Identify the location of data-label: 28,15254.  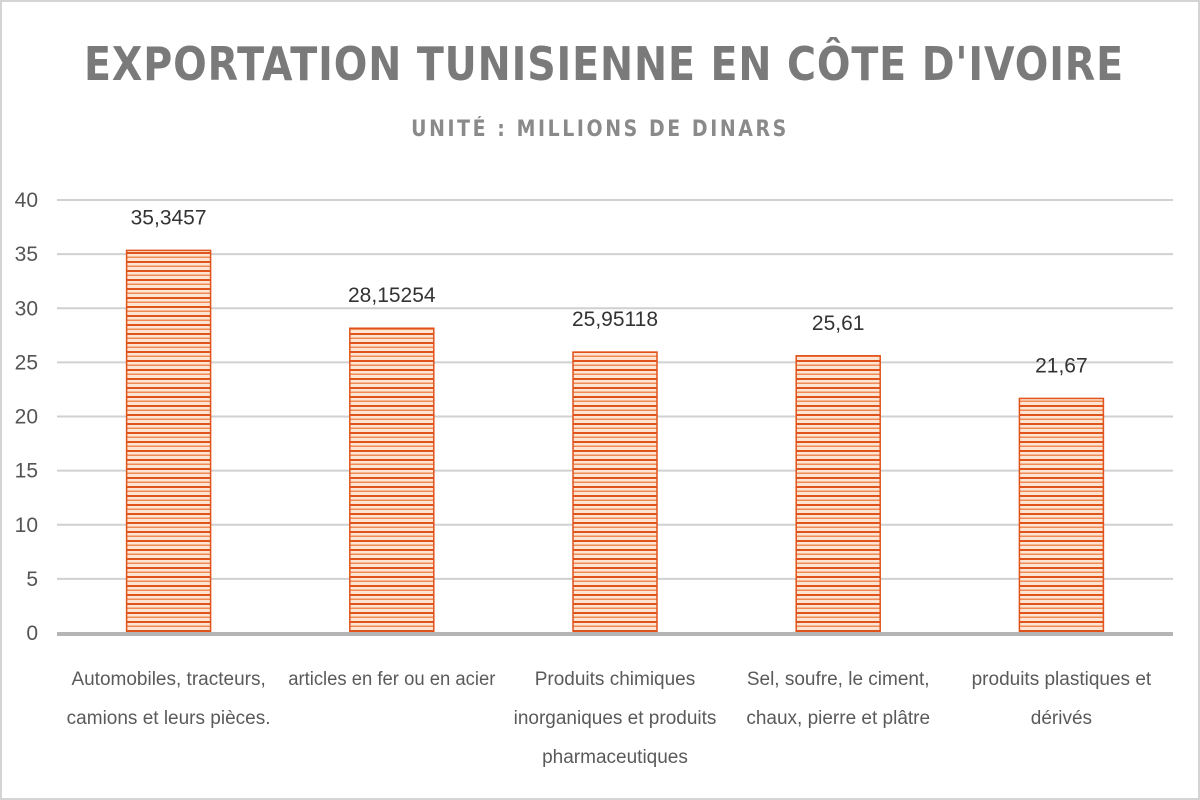
(392, 295).